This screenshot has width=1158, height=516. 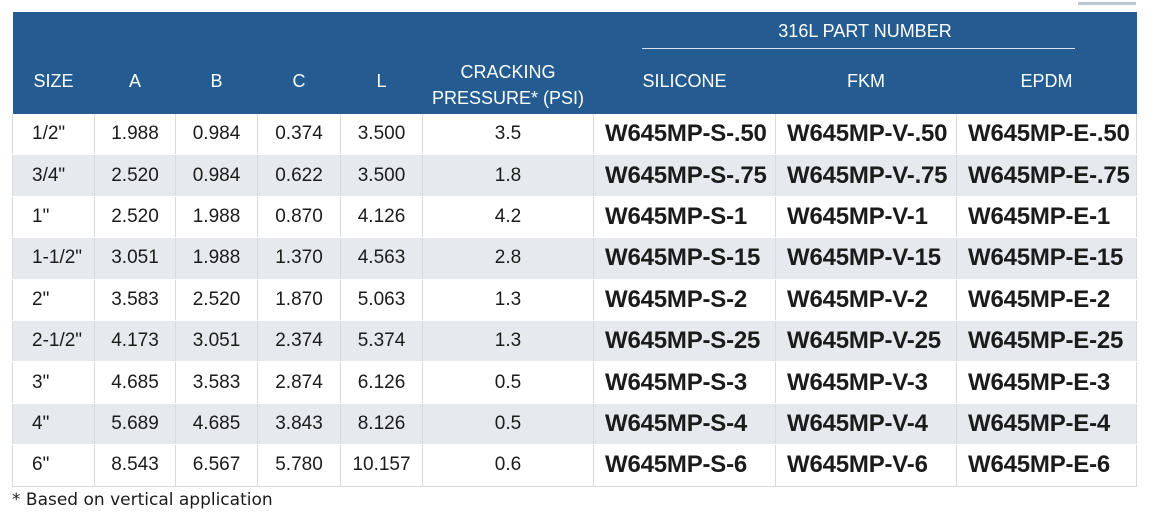 I want to click on col-header-cracking-pressure: CRACKING PRESSURE* (PSI), so click(x=508, y=81).